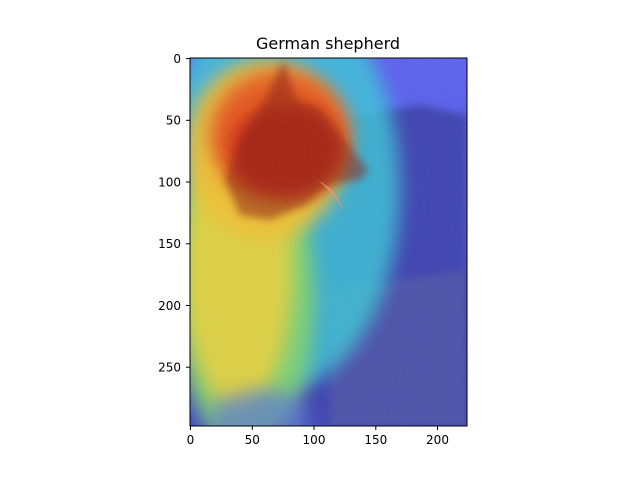 This screenshot has width=640, height=480. I want to click on y-tick-label: 50, so click(173, 121).